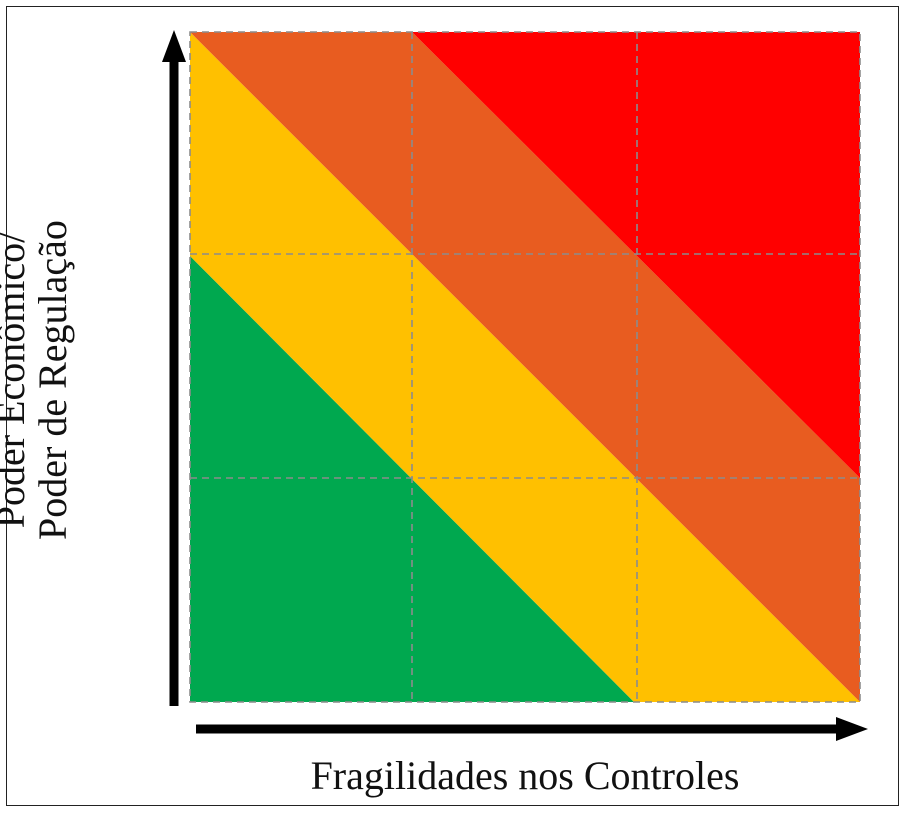  Describe the element at coordinates (16, 380) in the screenshot. I see `y-axis-label-line-1: Poder Econômico/` at that location.